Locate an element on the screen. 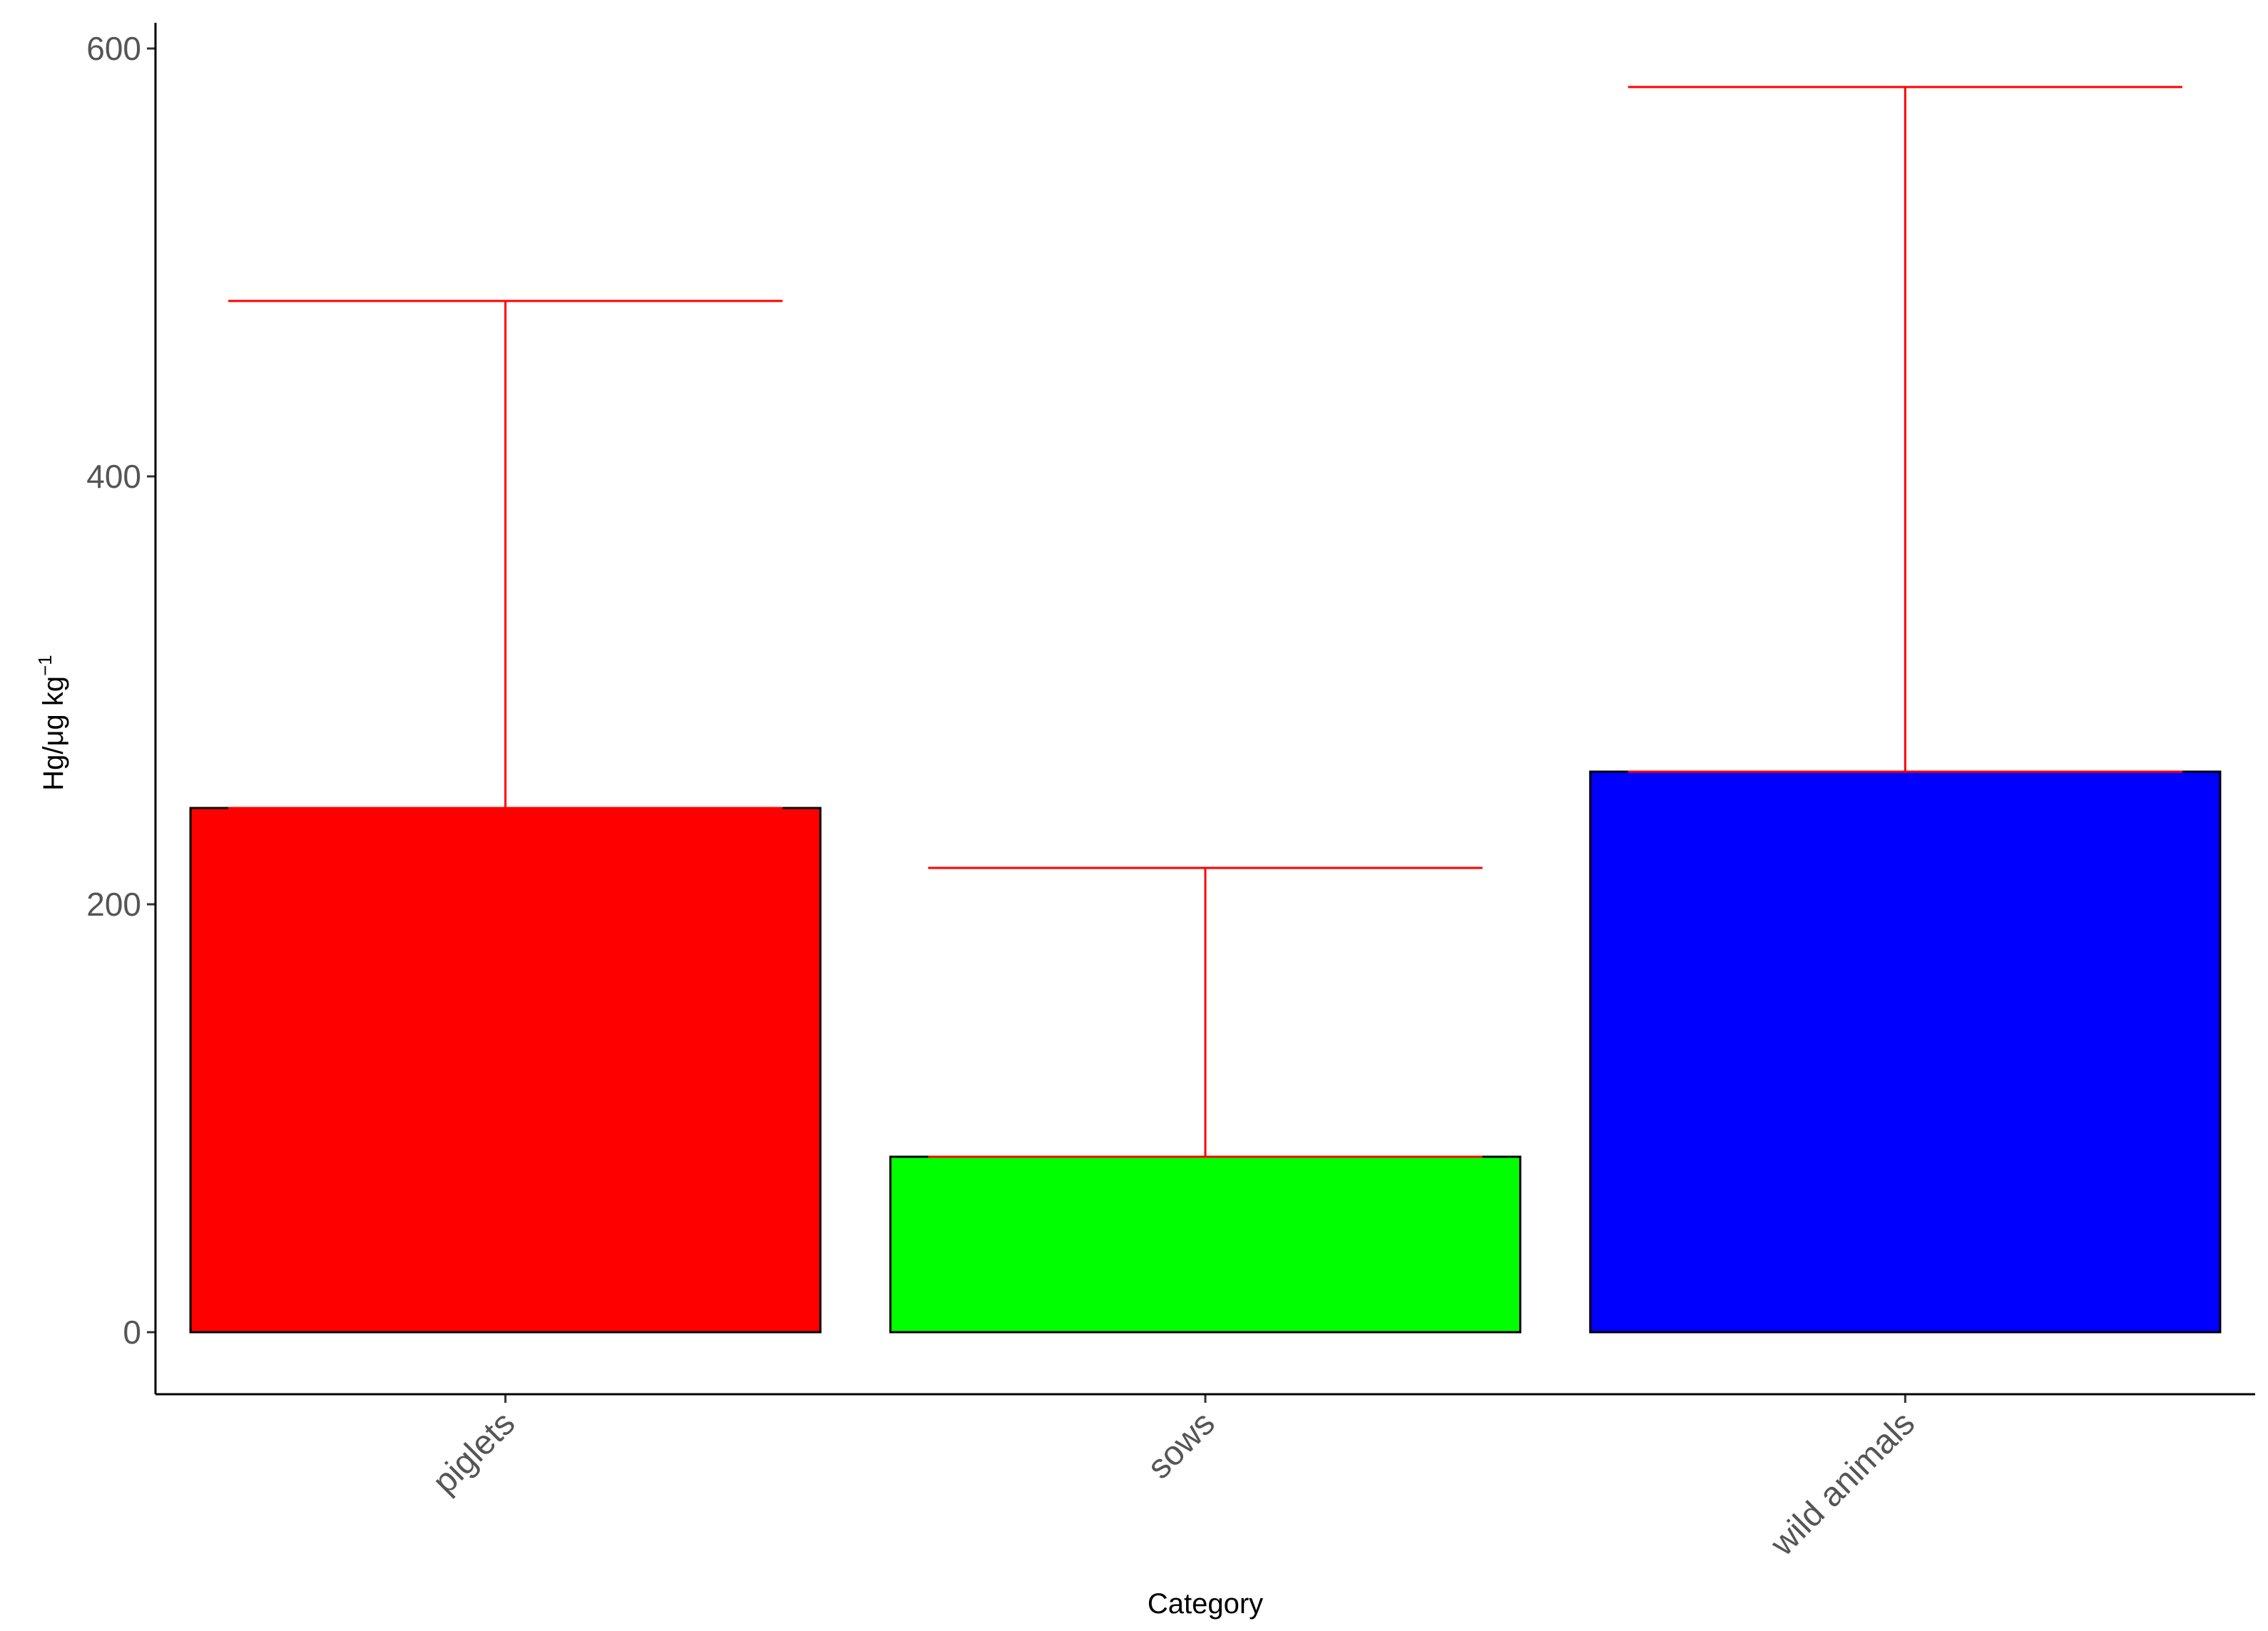 This screenshot has width=2268, height=1631. y-axis-ticks: 0 200 400 600 is located at coordinates (120, 690).